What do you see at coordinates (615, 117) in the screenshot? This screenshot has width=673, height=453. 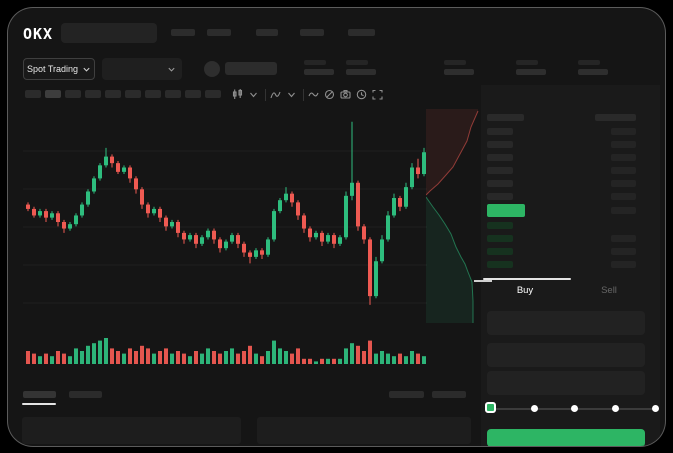 I see `orderbook-header-right` at bounding box center [615, 117].